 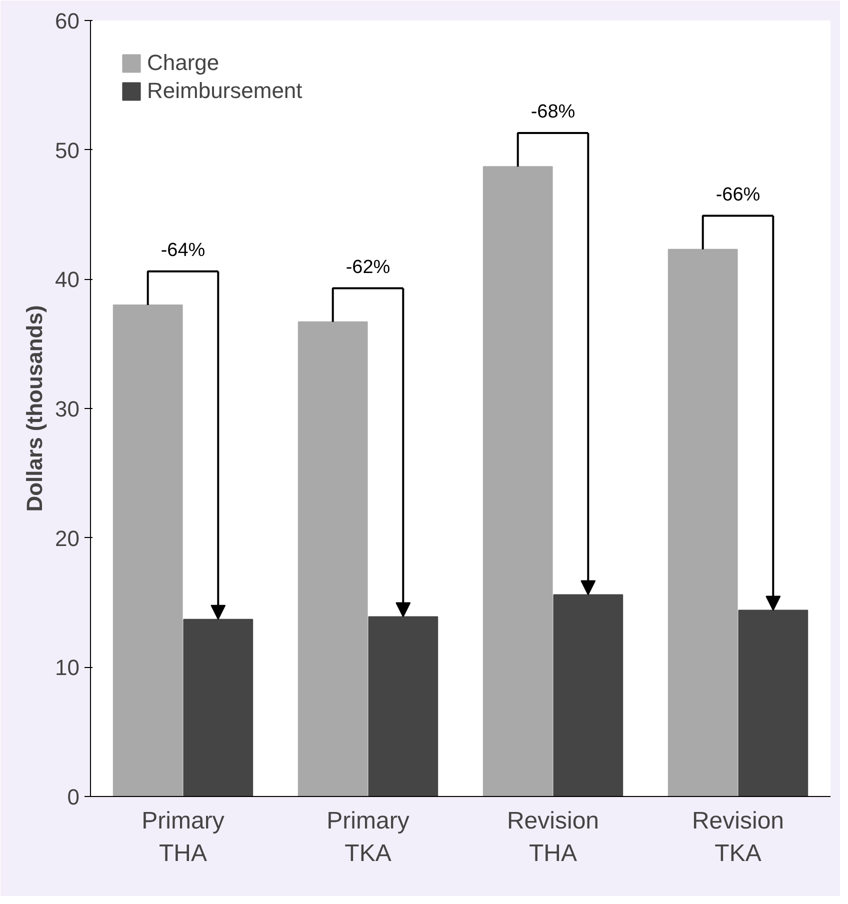 I want to click on annotation: -68%, so click(x=553, y=112).